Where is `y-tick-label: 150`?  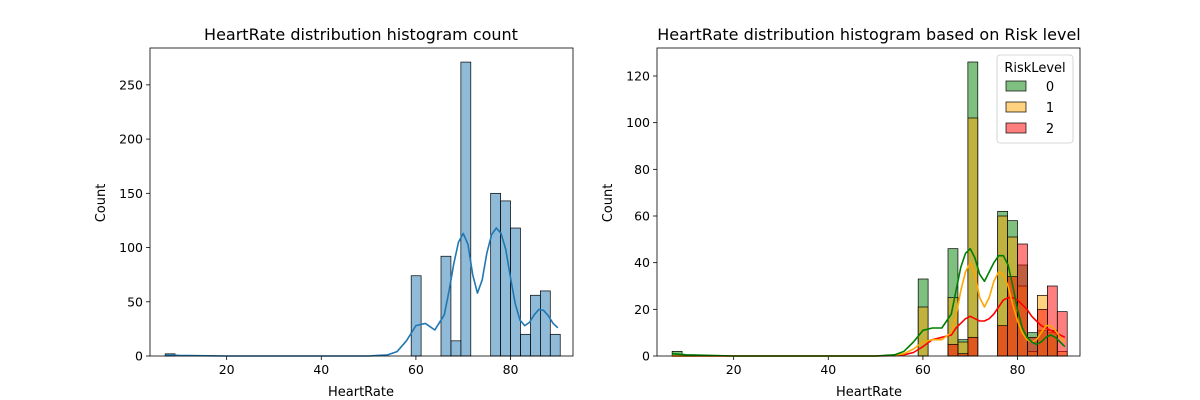 y-tick-label: 150 is located at coordinates (131, 193).